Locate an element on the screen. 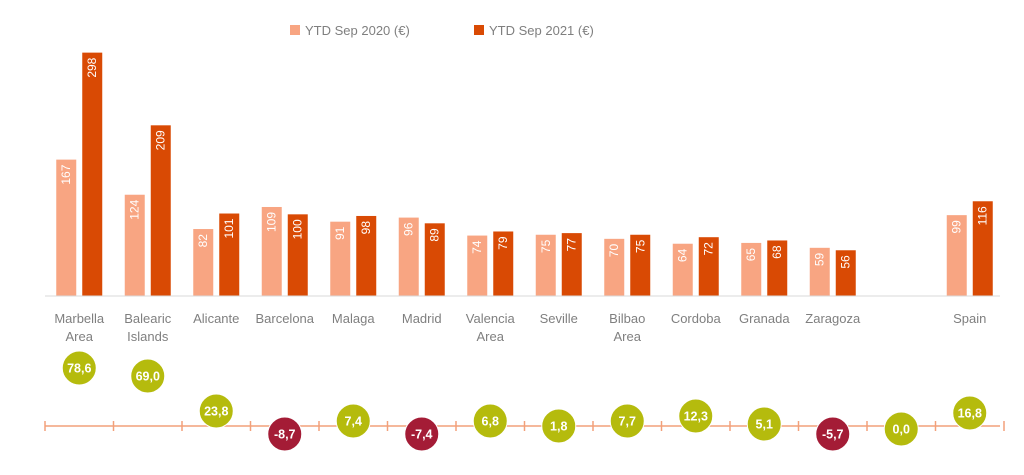  category-label-valencia-area: Valencia Area is located at coordinates (491, 327).